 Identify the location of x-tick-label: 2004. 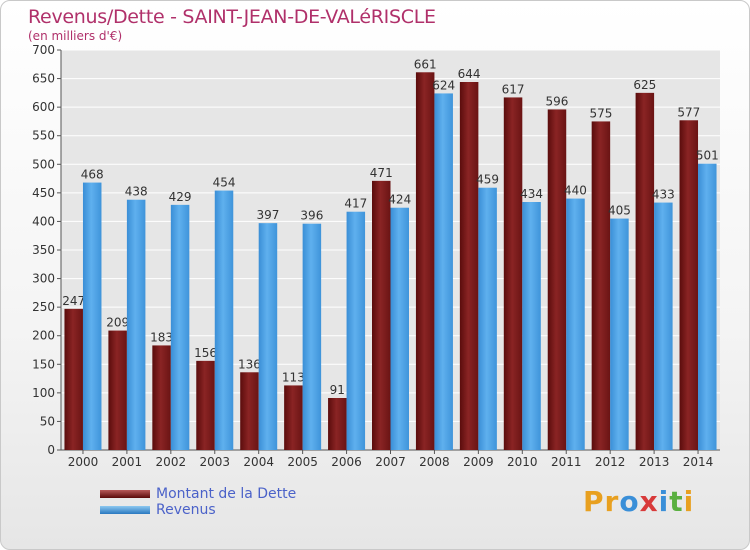
(258, 462).